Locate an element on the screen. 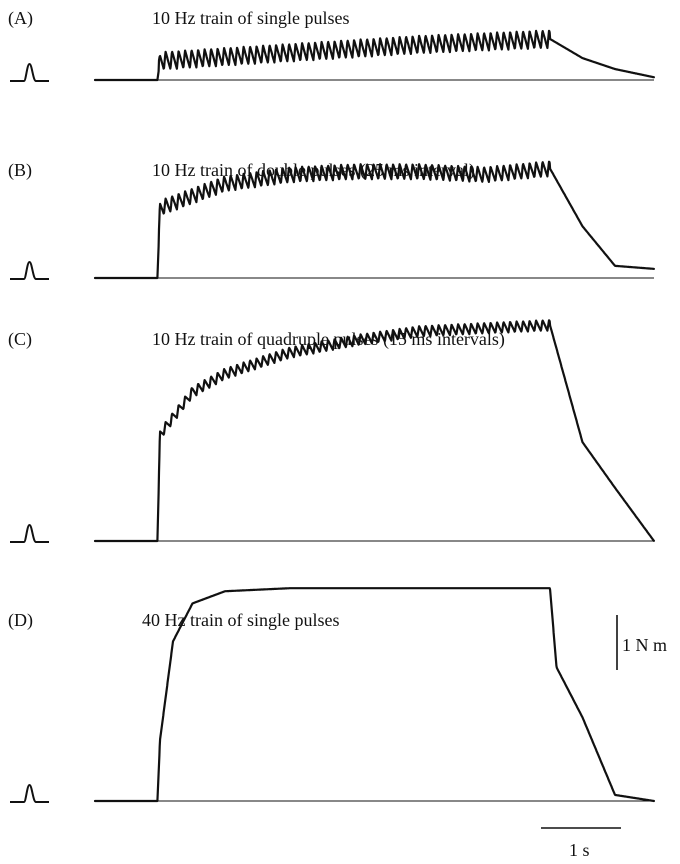  panel-a-single-twitch is located at coordinates (29, 72).